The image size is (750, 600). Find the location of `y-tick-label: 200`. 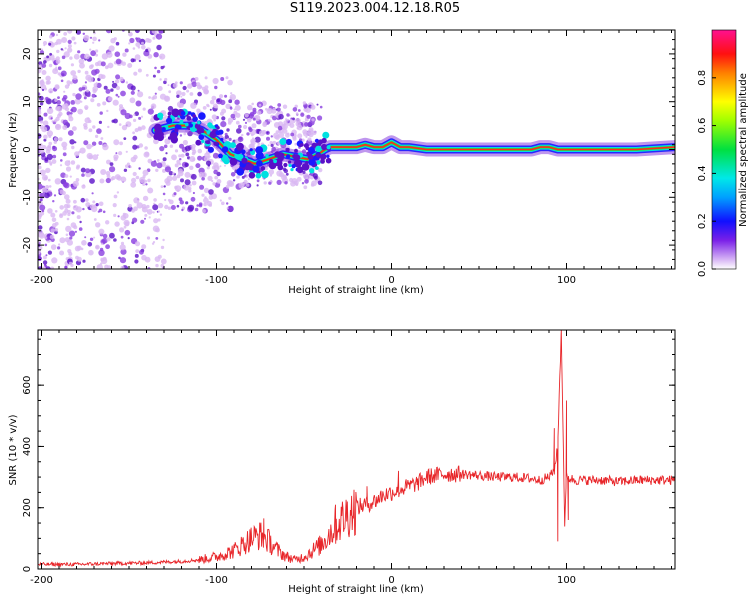

y-tick-label: 200 is located at coordinates (27, 507).